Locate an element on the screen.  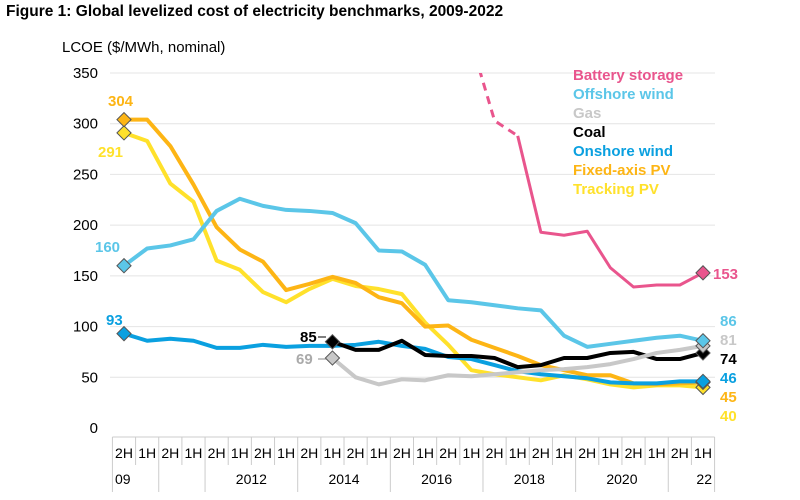
x-year-label: 2020 is located at coordinates (621, 479).